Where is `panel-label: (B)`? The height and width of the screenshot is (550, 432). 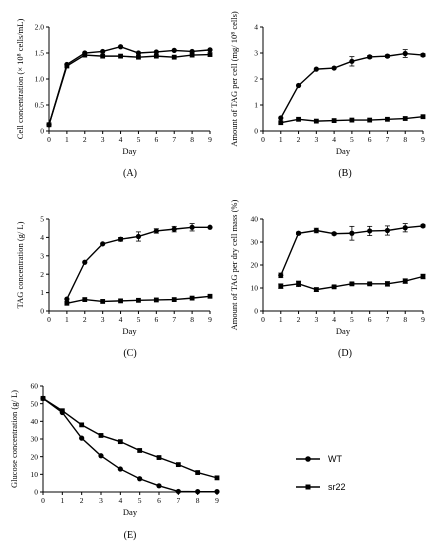
panel-label: (B) is located at coordinates (344, 173).